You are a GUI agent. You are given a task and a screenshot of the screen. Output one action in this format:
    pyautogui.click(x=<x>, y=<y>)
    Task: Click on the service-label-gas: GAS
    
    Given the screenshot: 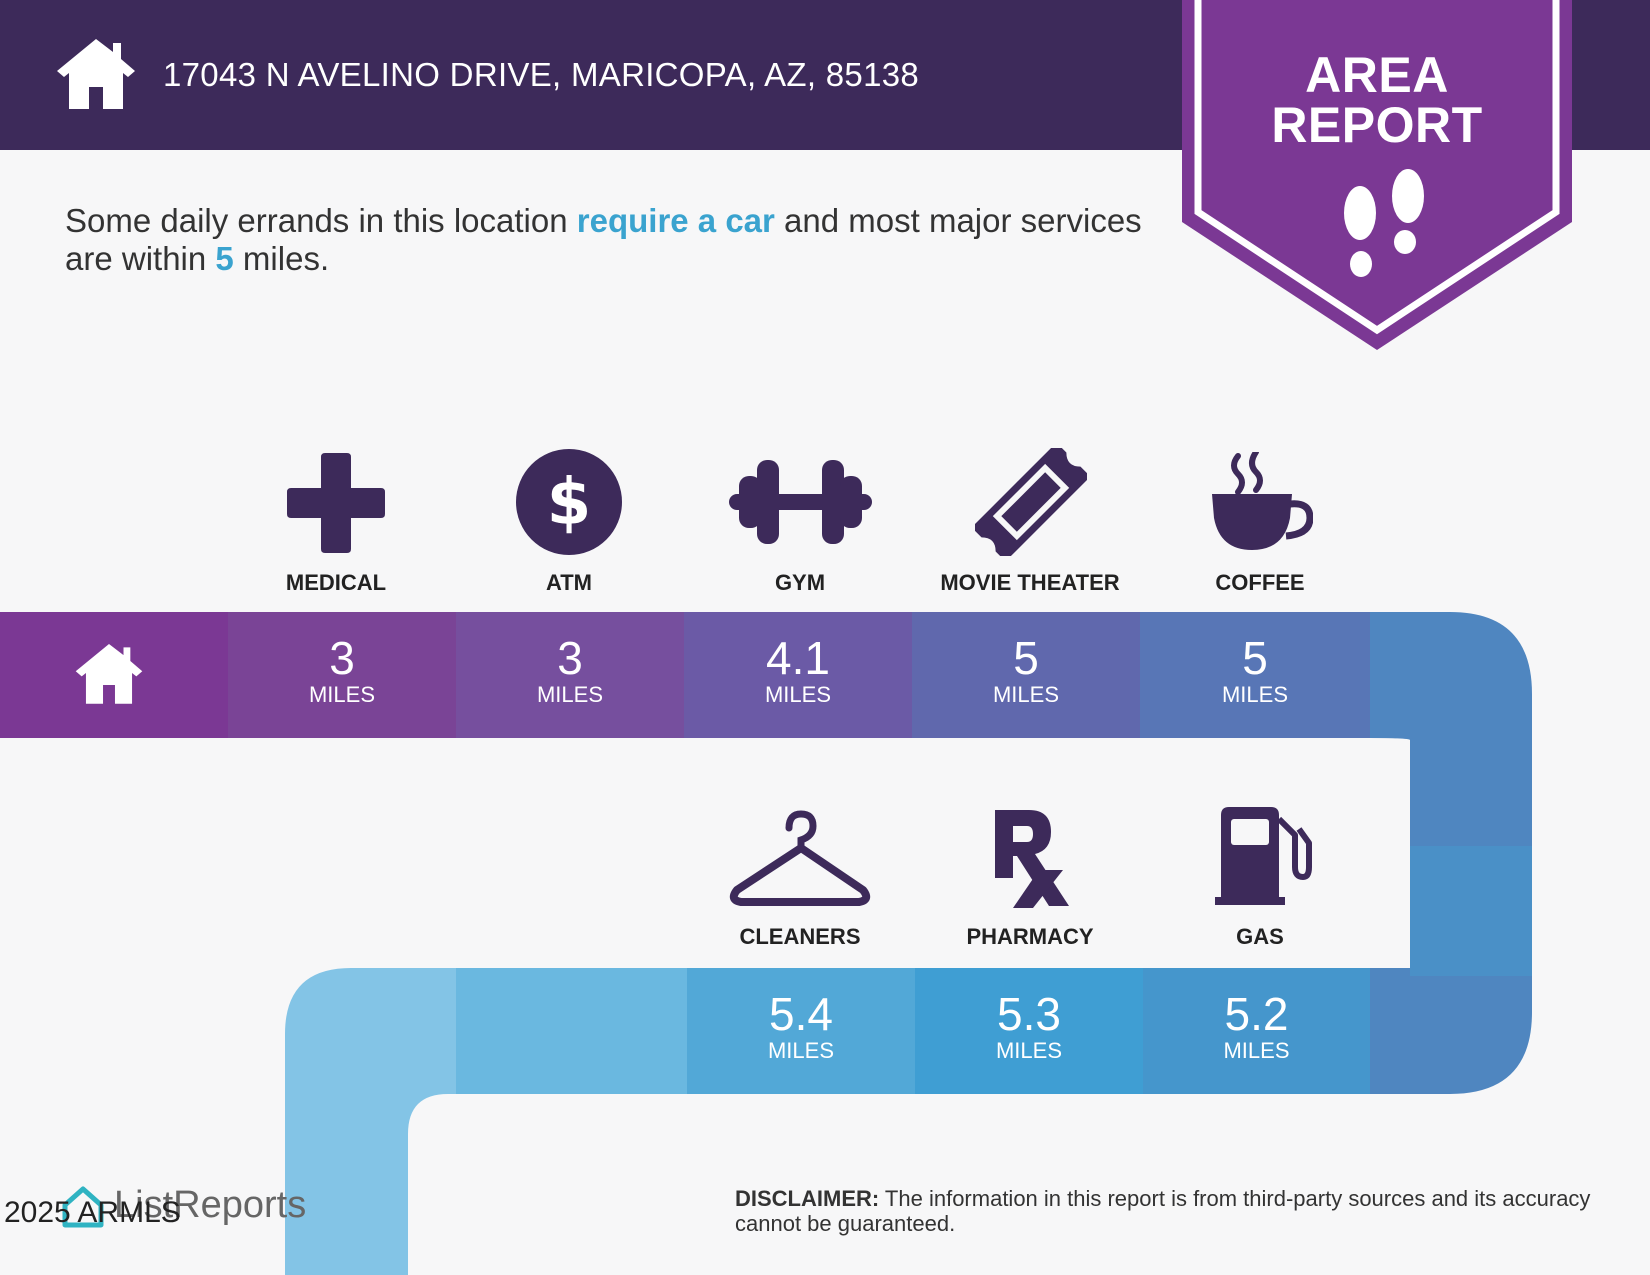 What is the action you would take?
    pyautogui.click(x=1260, y=936)
    